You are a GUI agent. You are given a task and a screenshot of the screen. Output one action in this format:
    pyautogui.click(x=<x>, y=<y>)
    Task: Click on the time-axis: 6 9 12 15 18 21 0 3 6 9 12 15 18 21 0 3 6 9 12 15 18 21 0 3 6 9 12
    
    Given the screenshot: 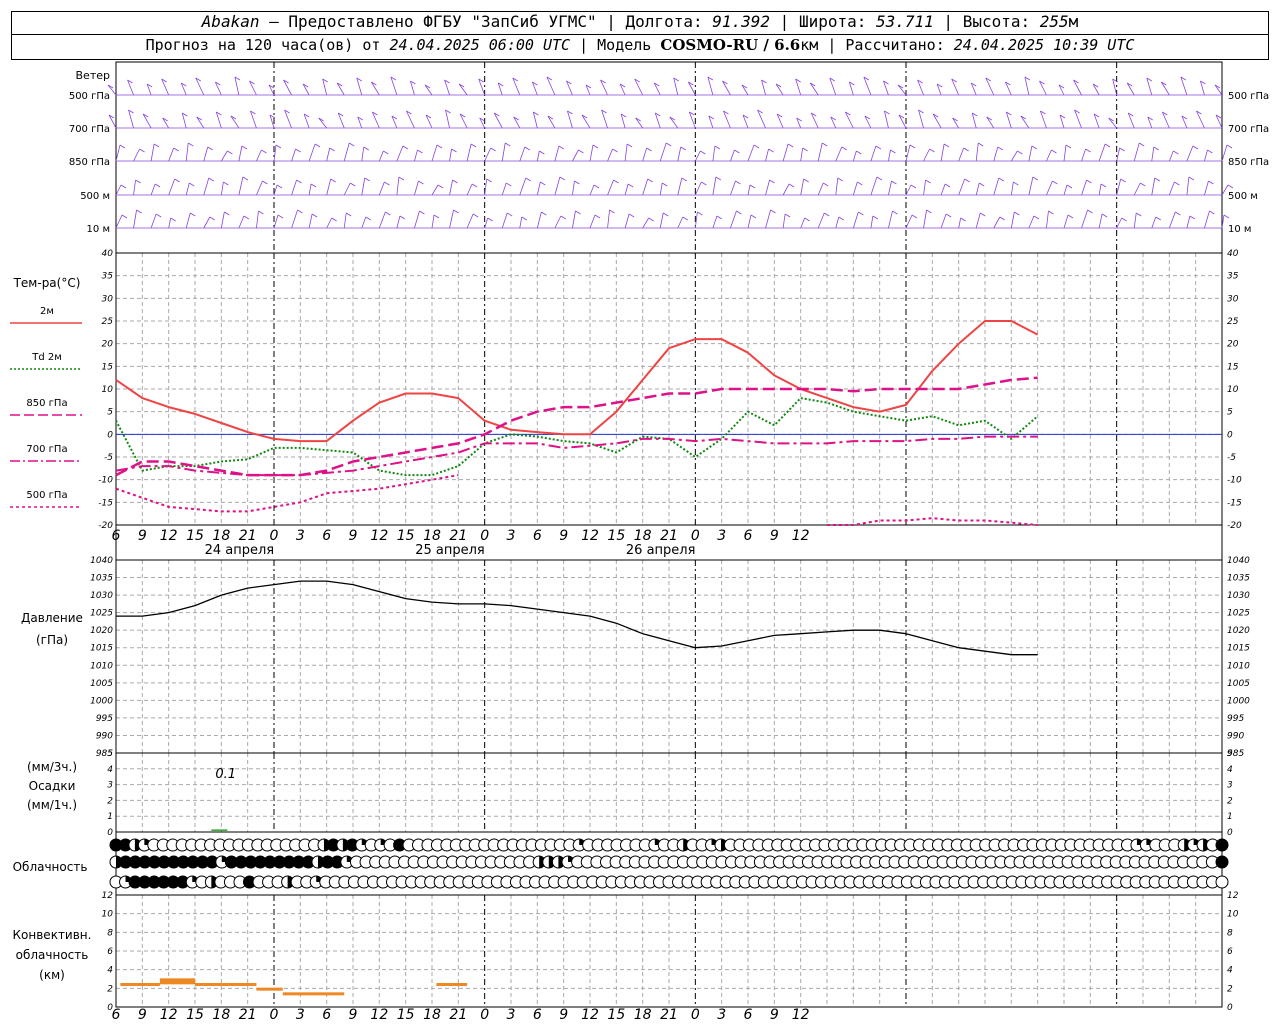 What is the action you would take?
    pyautogui.click(x=461, y=1015)
    